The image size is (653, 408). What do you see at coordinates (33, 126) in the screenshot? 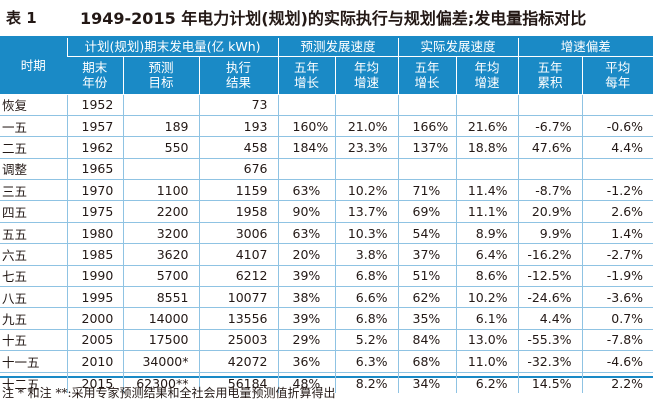
I see `period-cell: 一五` at bounding box center [33, 126].